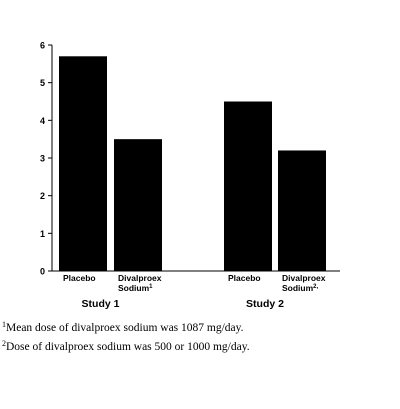 The width and height of the screenshot is (400, 409). Describe the element at coordinates (4, 343) in the screenshot. I see `footnote-2-mark: 2` at that location.